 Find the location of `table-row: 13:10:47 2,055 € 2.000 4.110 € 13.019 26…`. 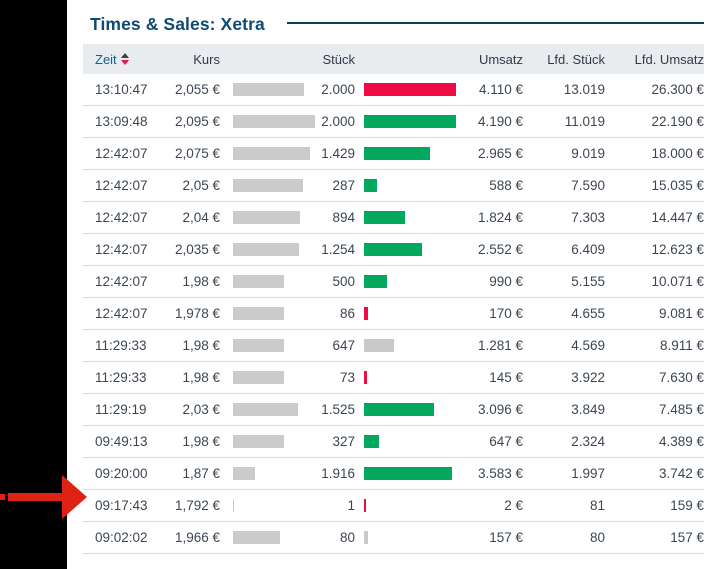

table-row: 13:10:47 2,055 € 2.000 4.110 € 13.019 26… is located at coordinates (393, 90).